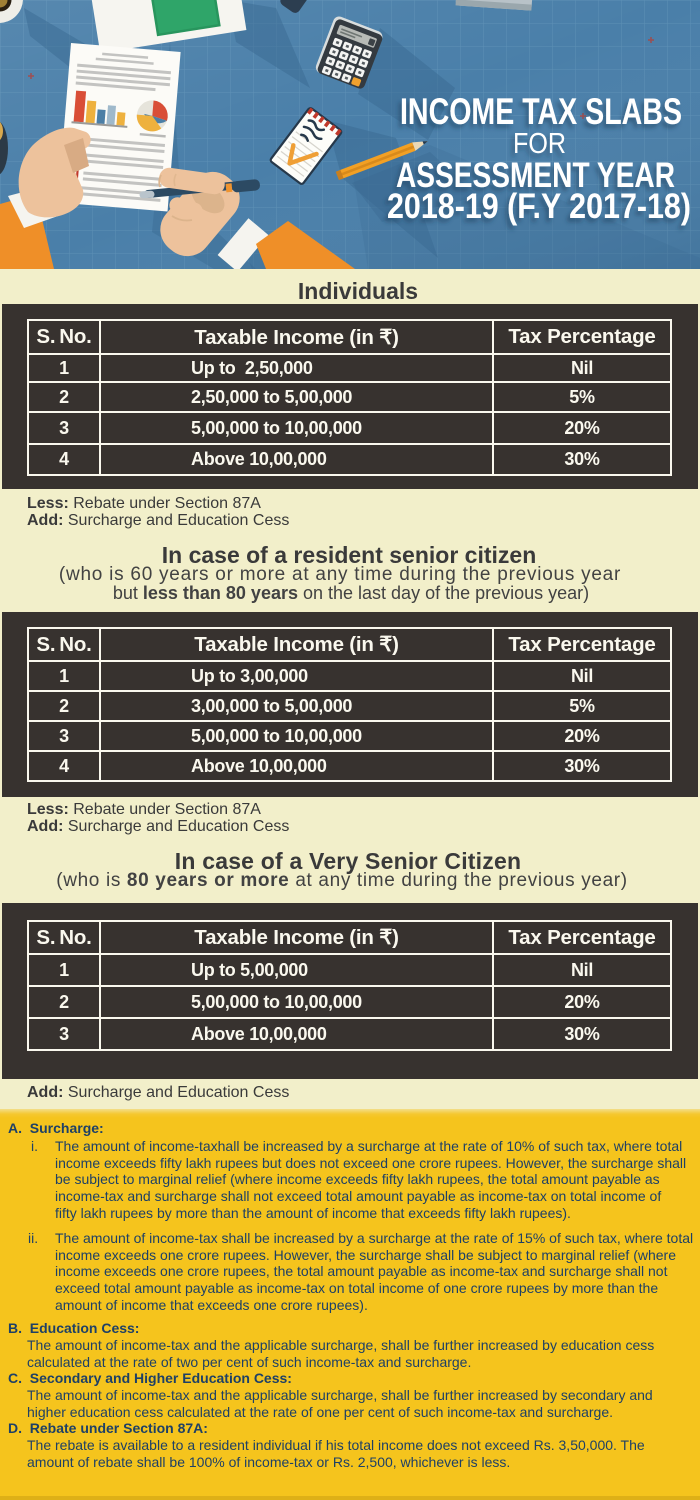  What do you see at coordinates (539, 144) in the screenshot?
I see `svg-text: FOR` at bounding box center [539, 144].